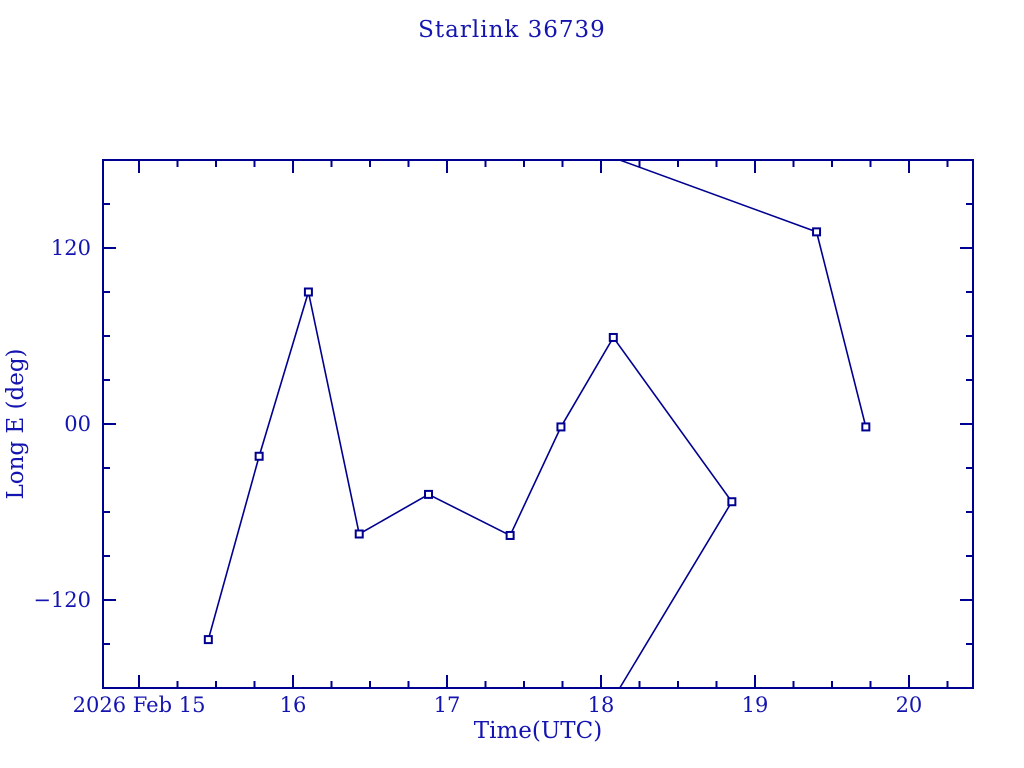 The image size is (1024, 768). Describe the element at coordinates (909, 705) in the screenshot. I see `x-tick-label: 20` at that location.